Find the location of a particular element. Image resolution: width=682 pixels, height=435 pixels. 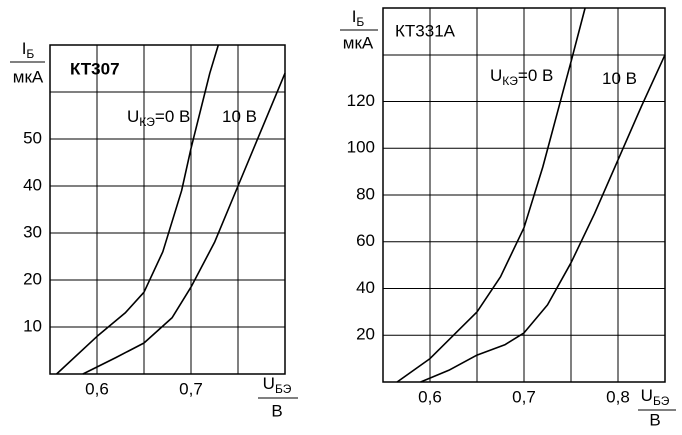

y-tick-label: 30 is located at coordinates (32, 231).